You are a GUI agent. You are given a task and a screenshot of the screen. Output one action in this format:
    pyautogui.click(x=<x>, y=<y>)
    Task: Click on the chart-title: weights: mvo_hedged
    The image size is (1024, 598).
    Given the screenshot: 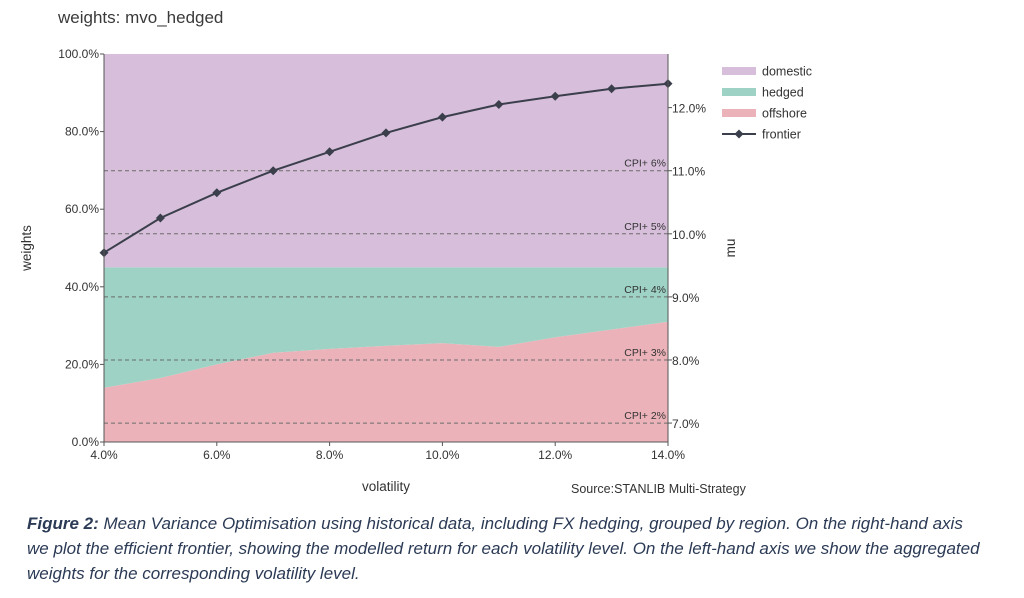 What is the action you would take?
    pyautogui.click(x=141, y=17)
    